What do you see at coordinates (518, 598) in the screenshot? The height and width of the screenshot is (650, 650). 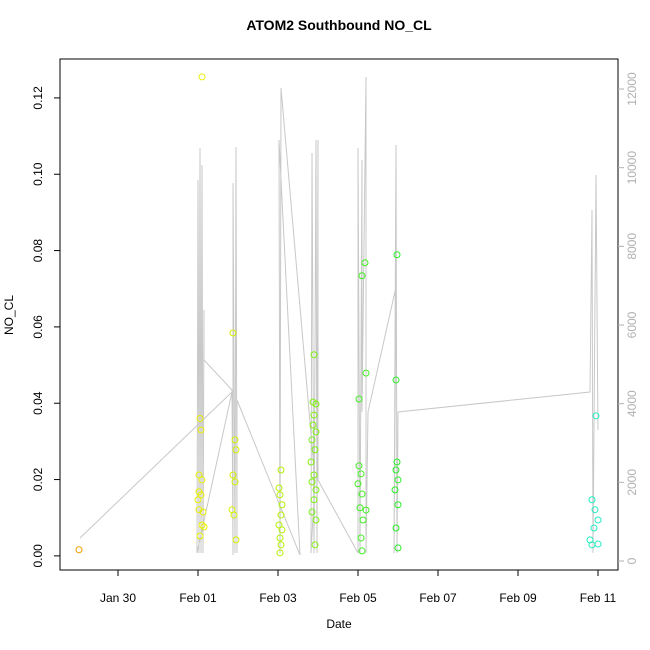 I see `x-tick-label: Feb 09` at bounding box center [518, 598].